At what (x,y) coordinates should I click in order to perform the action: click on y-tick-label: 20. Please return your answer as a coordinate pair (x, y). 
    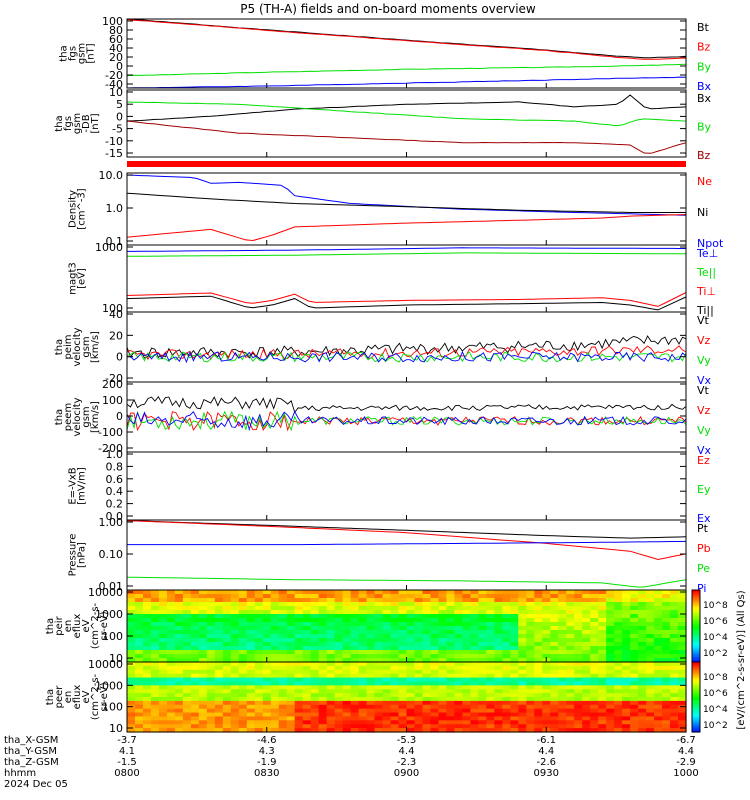
    Looking at the image, I should click on (116, 335).